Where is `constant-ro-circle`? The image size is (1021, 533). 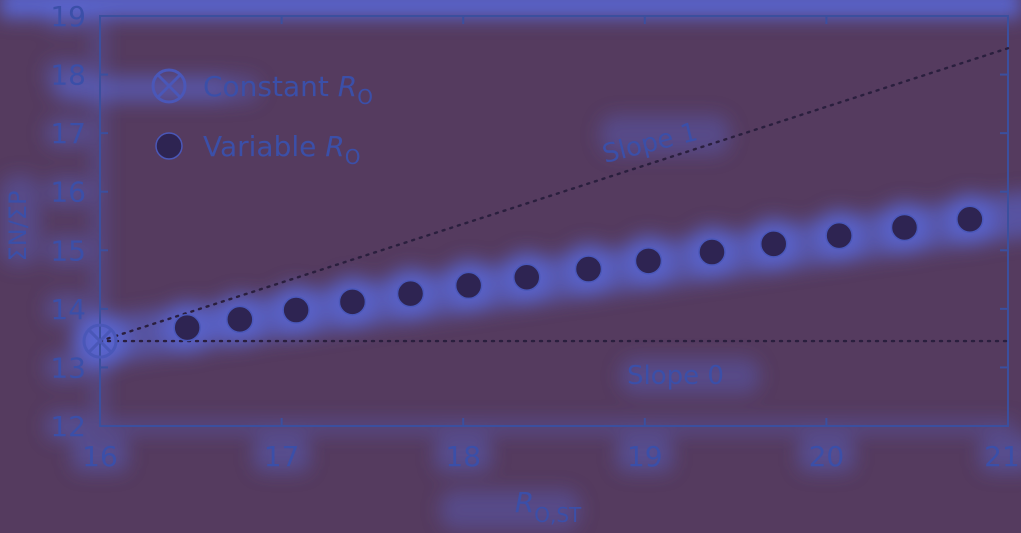
constant-ro-circle is located at coordinates (100, 341).